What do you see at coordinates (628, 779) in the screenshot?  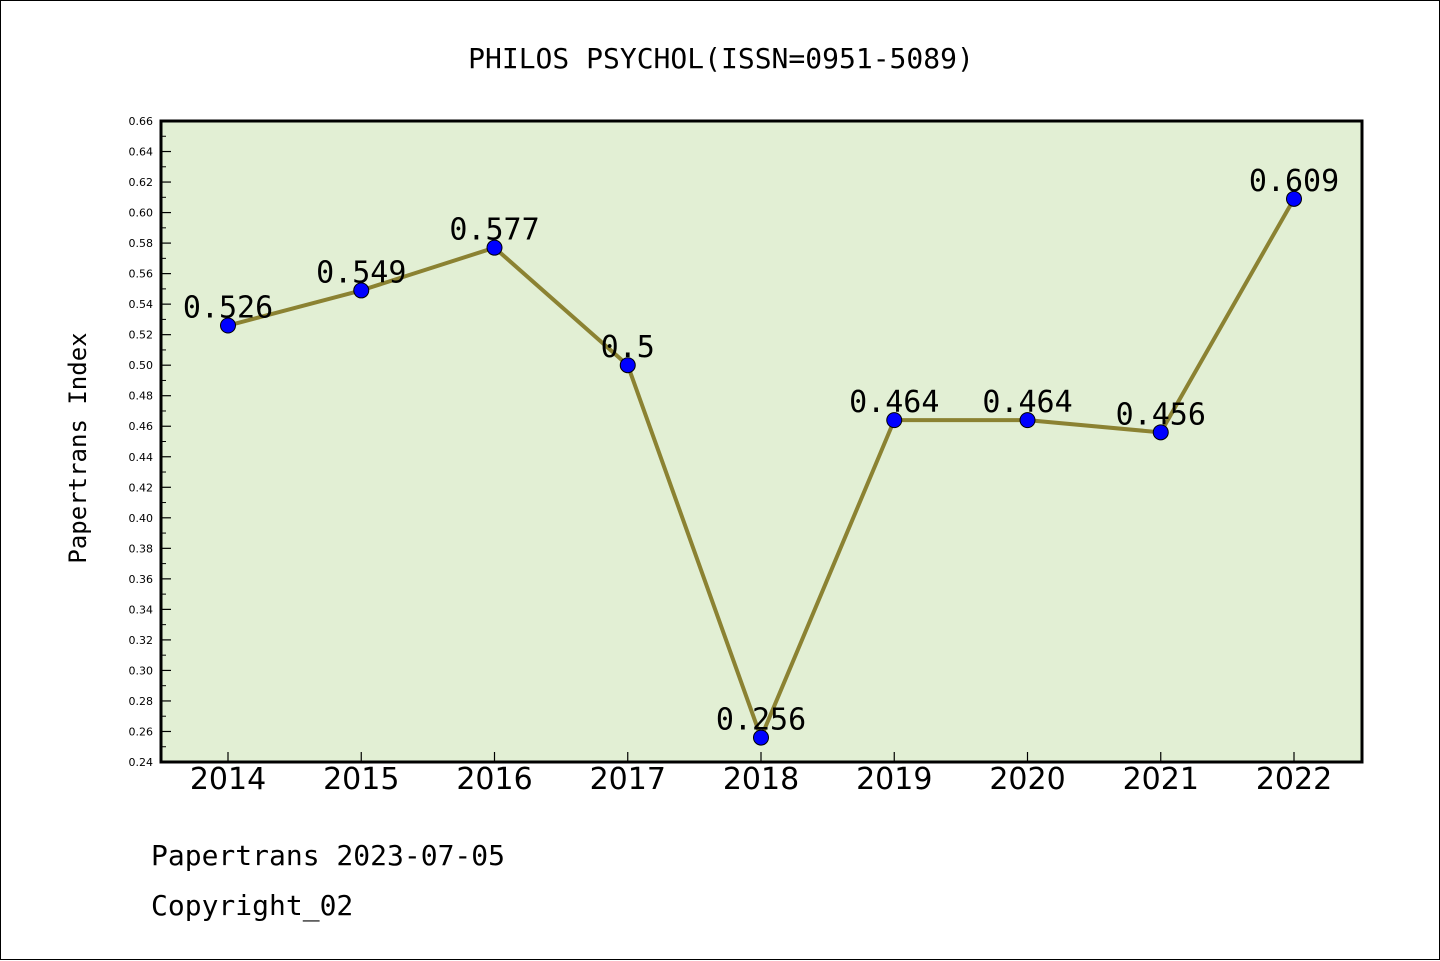 I see `x-tick-label: 2017` at bounding box center [628, 779].